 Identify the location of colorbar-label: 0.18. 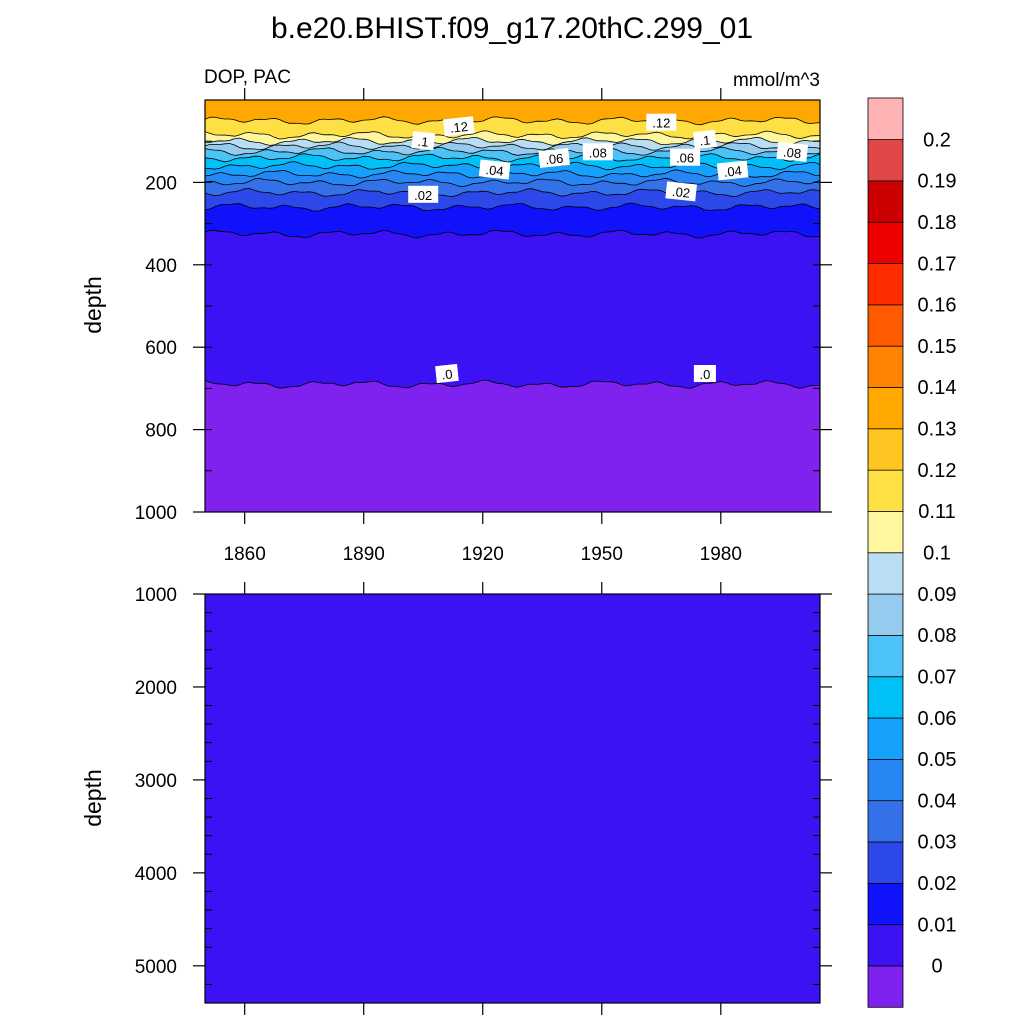
(937, 223).